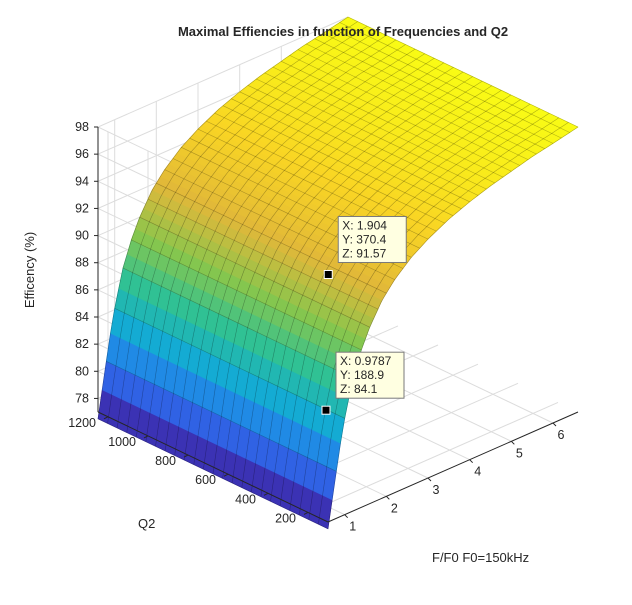 Image resolution: width=632 pixels, height=605 pixels. What do you see at coordinates (359, 389) in the screenshot?
I see `data-tip-text: Z: 84.1` at bounding box center [359, 389].